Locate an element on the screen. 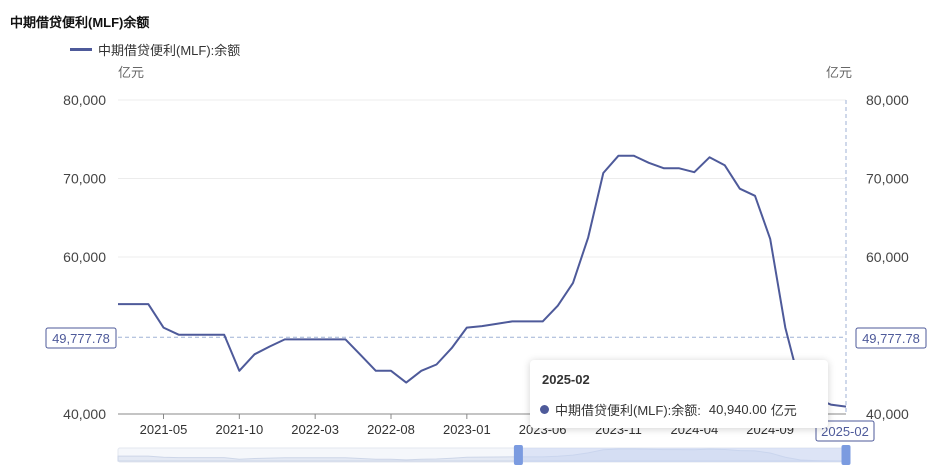  tooltip-series-label: 中期借贷便利(MLF):余额: is located at coordinates (628, 410).